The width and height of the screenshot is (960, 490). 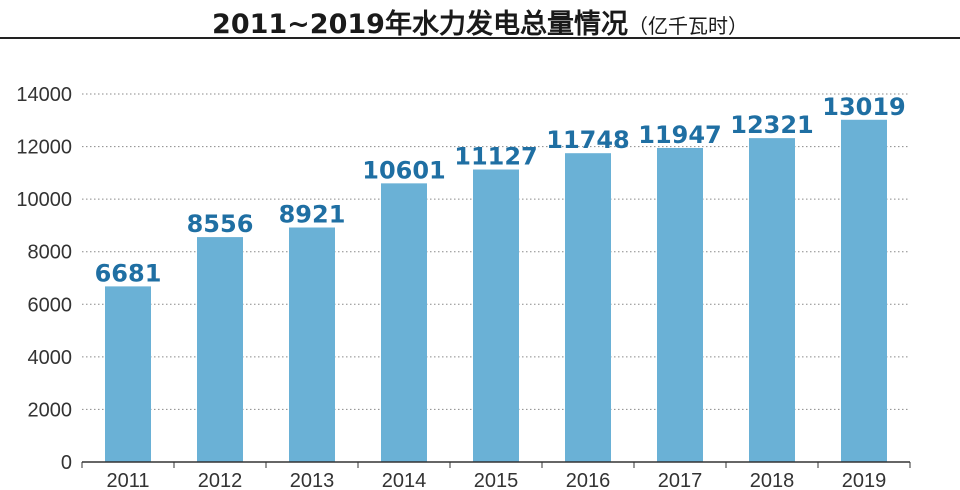 What do you see at coordinates (588, 140) in the screenshot?
I see `data-label: 11748` at bounding box center [588, 140].